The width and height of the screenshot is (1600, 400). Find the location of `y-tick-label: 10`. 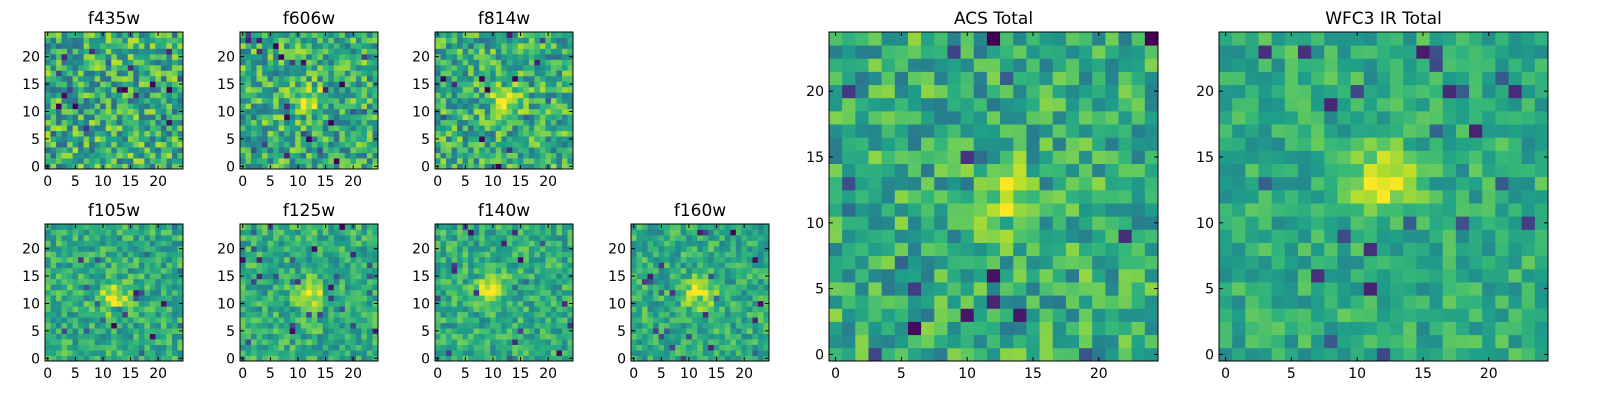

y-tick-label: 10 is located at coordinates (226, 112).